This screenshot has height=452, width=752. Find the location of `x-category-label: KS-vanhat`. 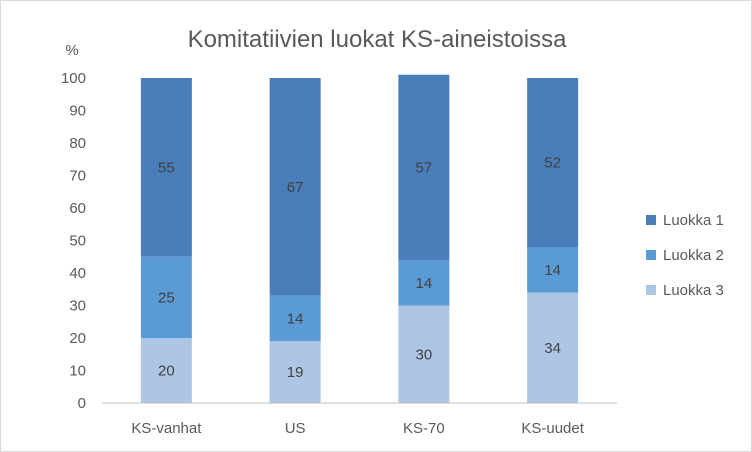

x-category-label: KS-vanhat is located at coordinates (166, 428).